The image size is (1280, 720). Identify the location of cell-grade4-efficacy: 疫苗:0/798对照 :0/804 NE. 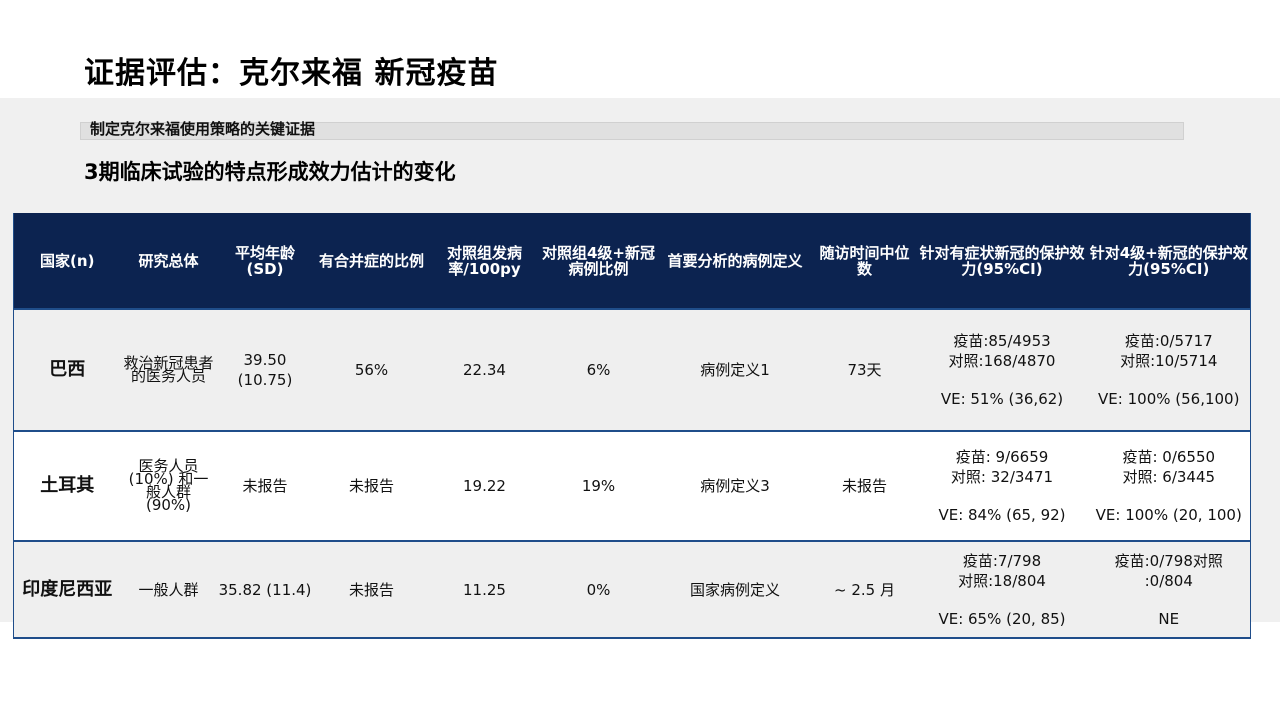
(1169, 589).